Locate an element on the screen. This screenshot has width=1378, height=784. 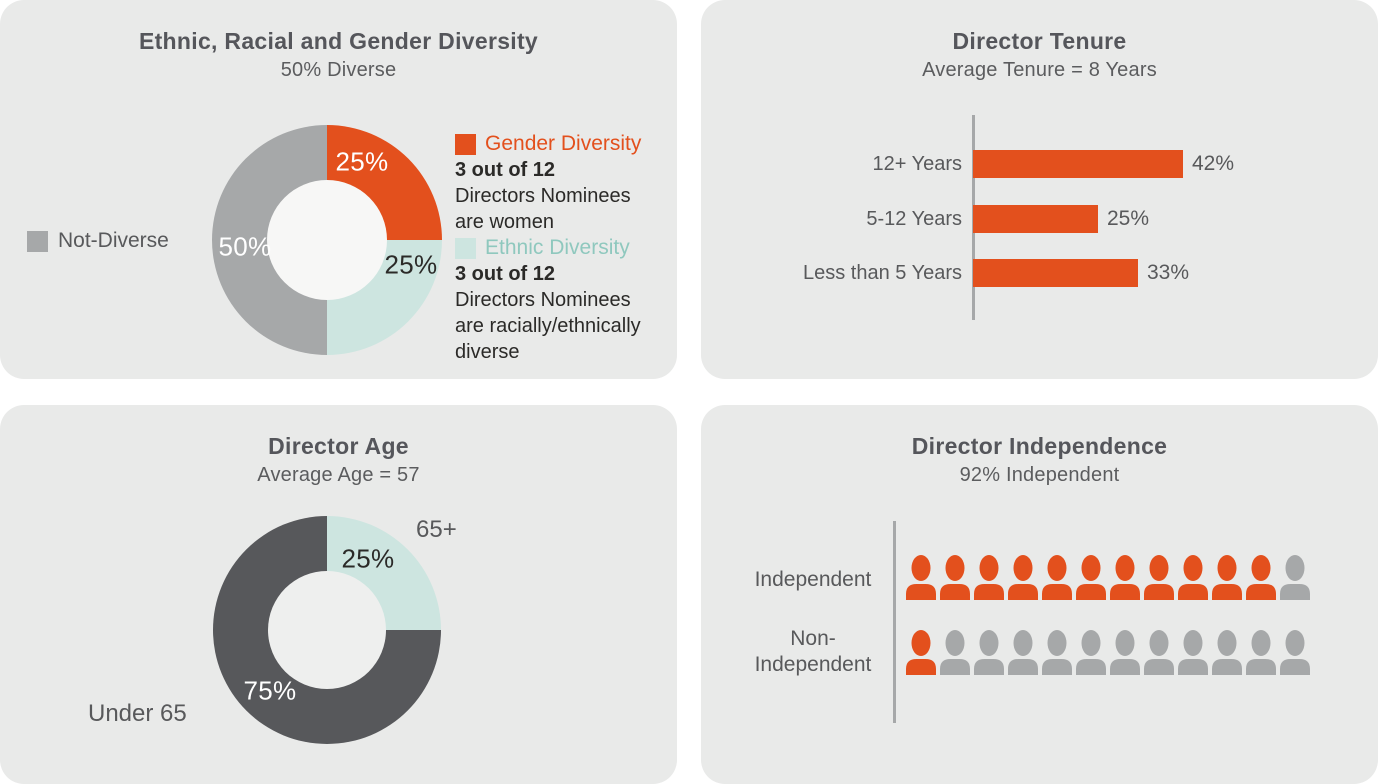
gender-swatch is located at coordinates (465, 144).